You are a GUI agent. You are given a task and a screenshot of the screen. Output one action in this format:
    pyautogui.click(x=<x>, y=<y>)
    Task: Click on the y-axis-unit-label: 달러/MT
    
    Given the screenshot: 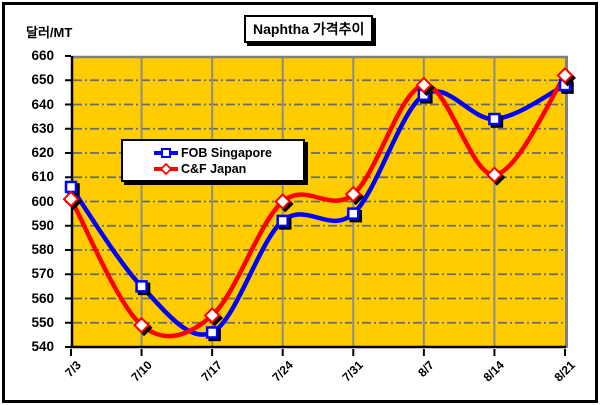 What is the action you would take?
    pyautogui.click(x=49, y=32)
    